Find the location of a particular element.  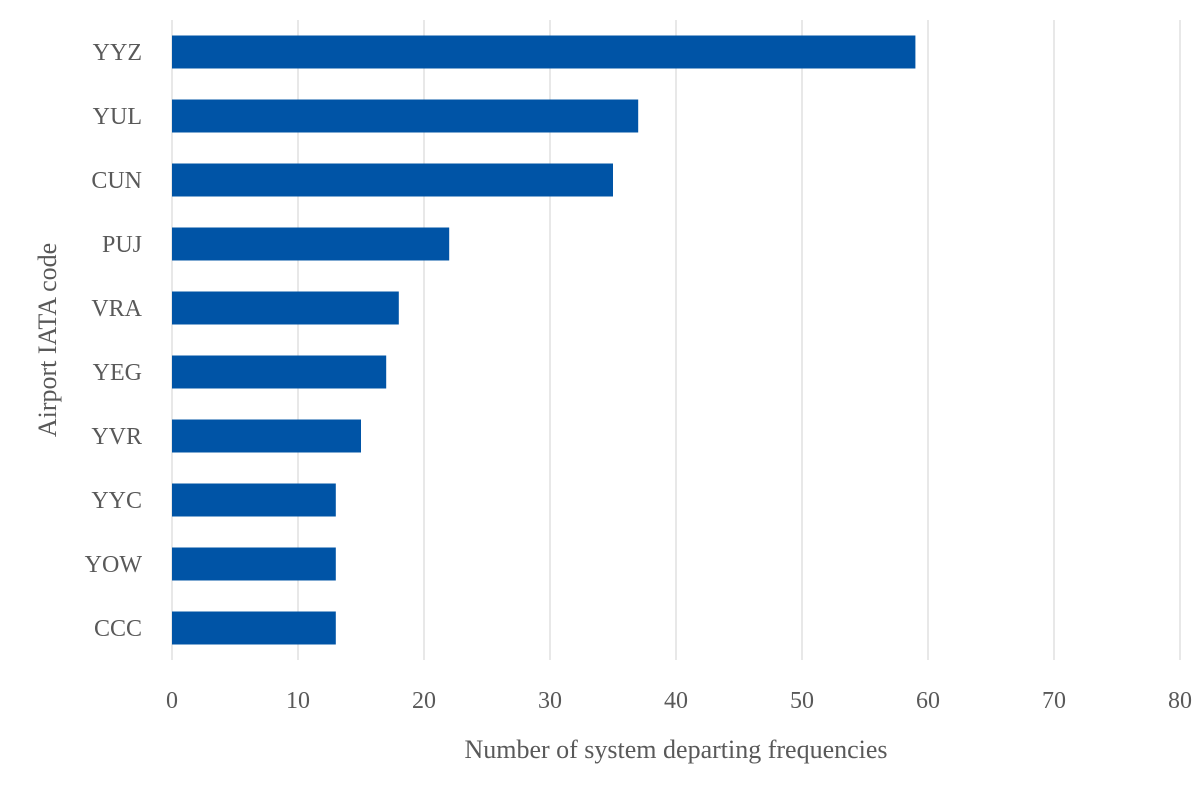

y-axis-title: Airport IATA code is located at coordinates (47, 340).